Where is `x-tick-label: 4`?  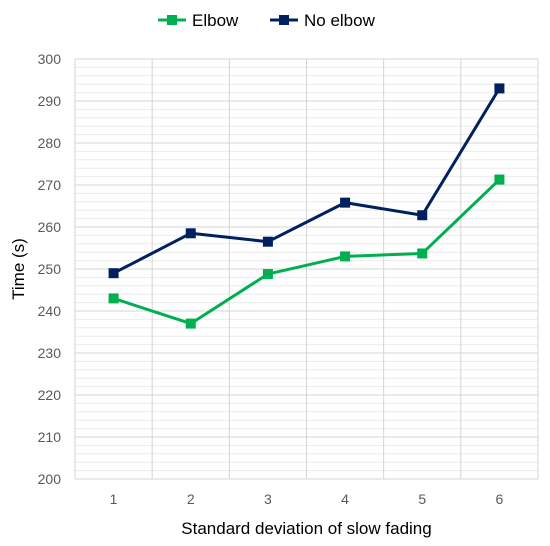
x-tick-label: 4 is located at coordinates (345, 499).